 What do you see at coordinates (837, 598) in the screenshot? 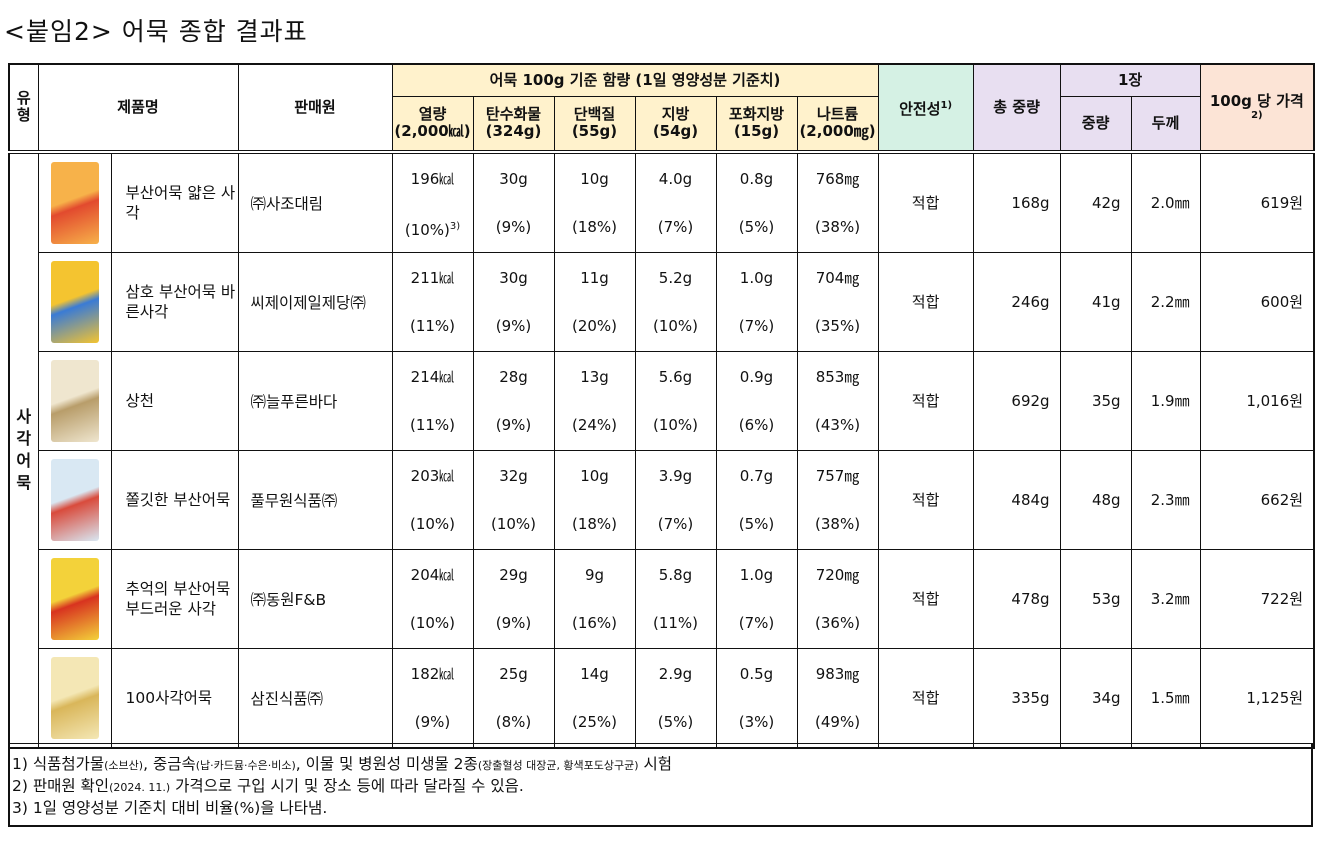
I see `nutrient-cell: 720㎎ (36%)` at bounding box center [837, 598].